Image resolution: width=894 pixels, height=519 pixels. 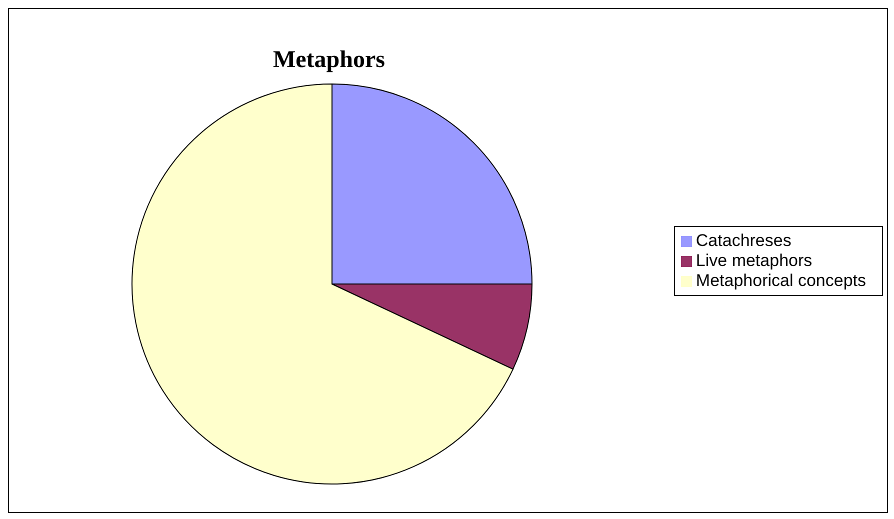 I want to click on legend-label: Metaphorical concepts, so click(x=781, y=280).